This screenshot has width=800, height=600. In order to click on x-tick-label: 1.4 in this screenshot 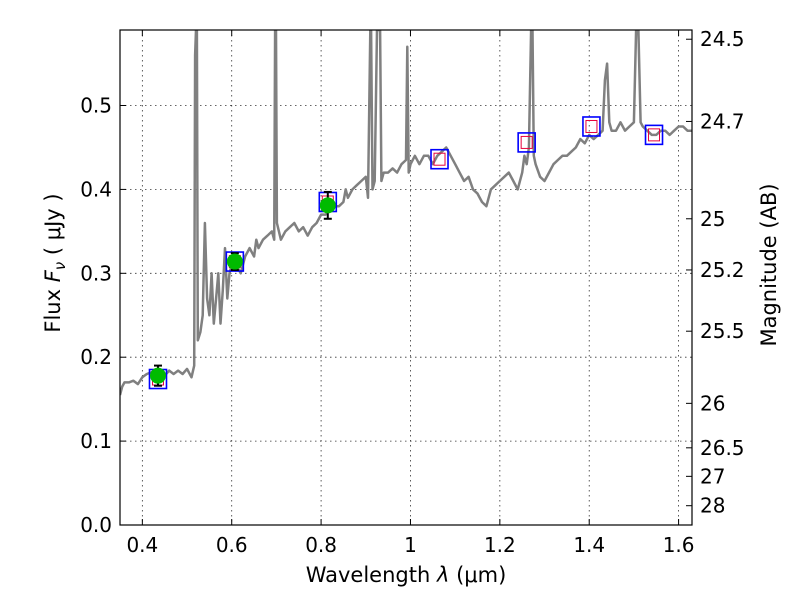, I will do `click(589, 545)`.